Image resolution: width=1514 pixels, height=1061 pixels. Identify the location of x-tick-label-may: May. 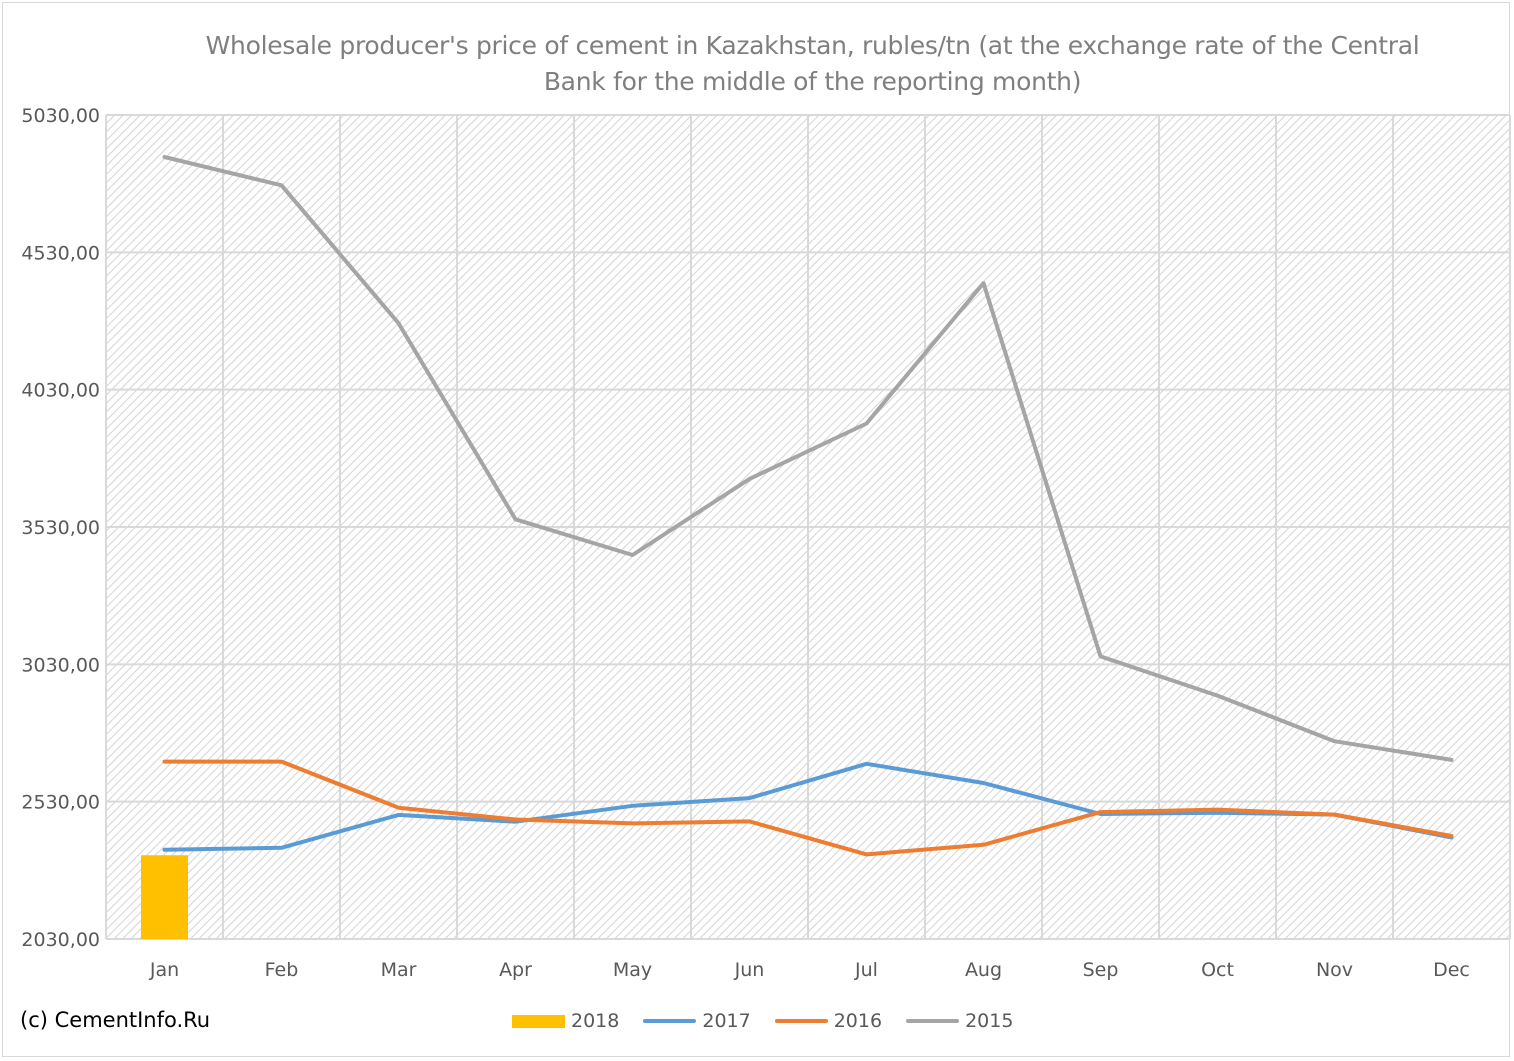
(632, 970).